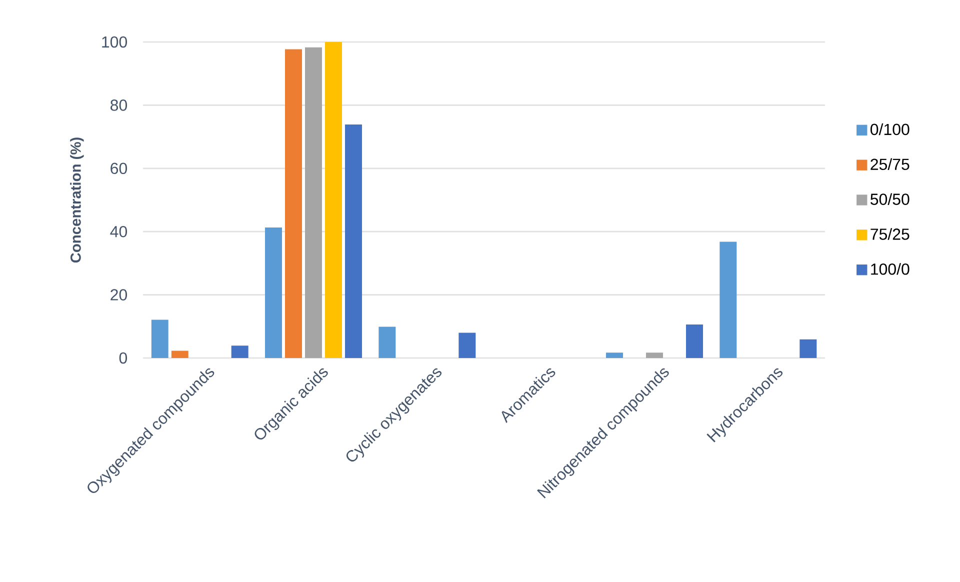 This screenshot has width=960, height=582. What do you see at coordinates (123, 358) in the screenshot?
I see `y-tick-label: 0` at bounding box center [123, 358].